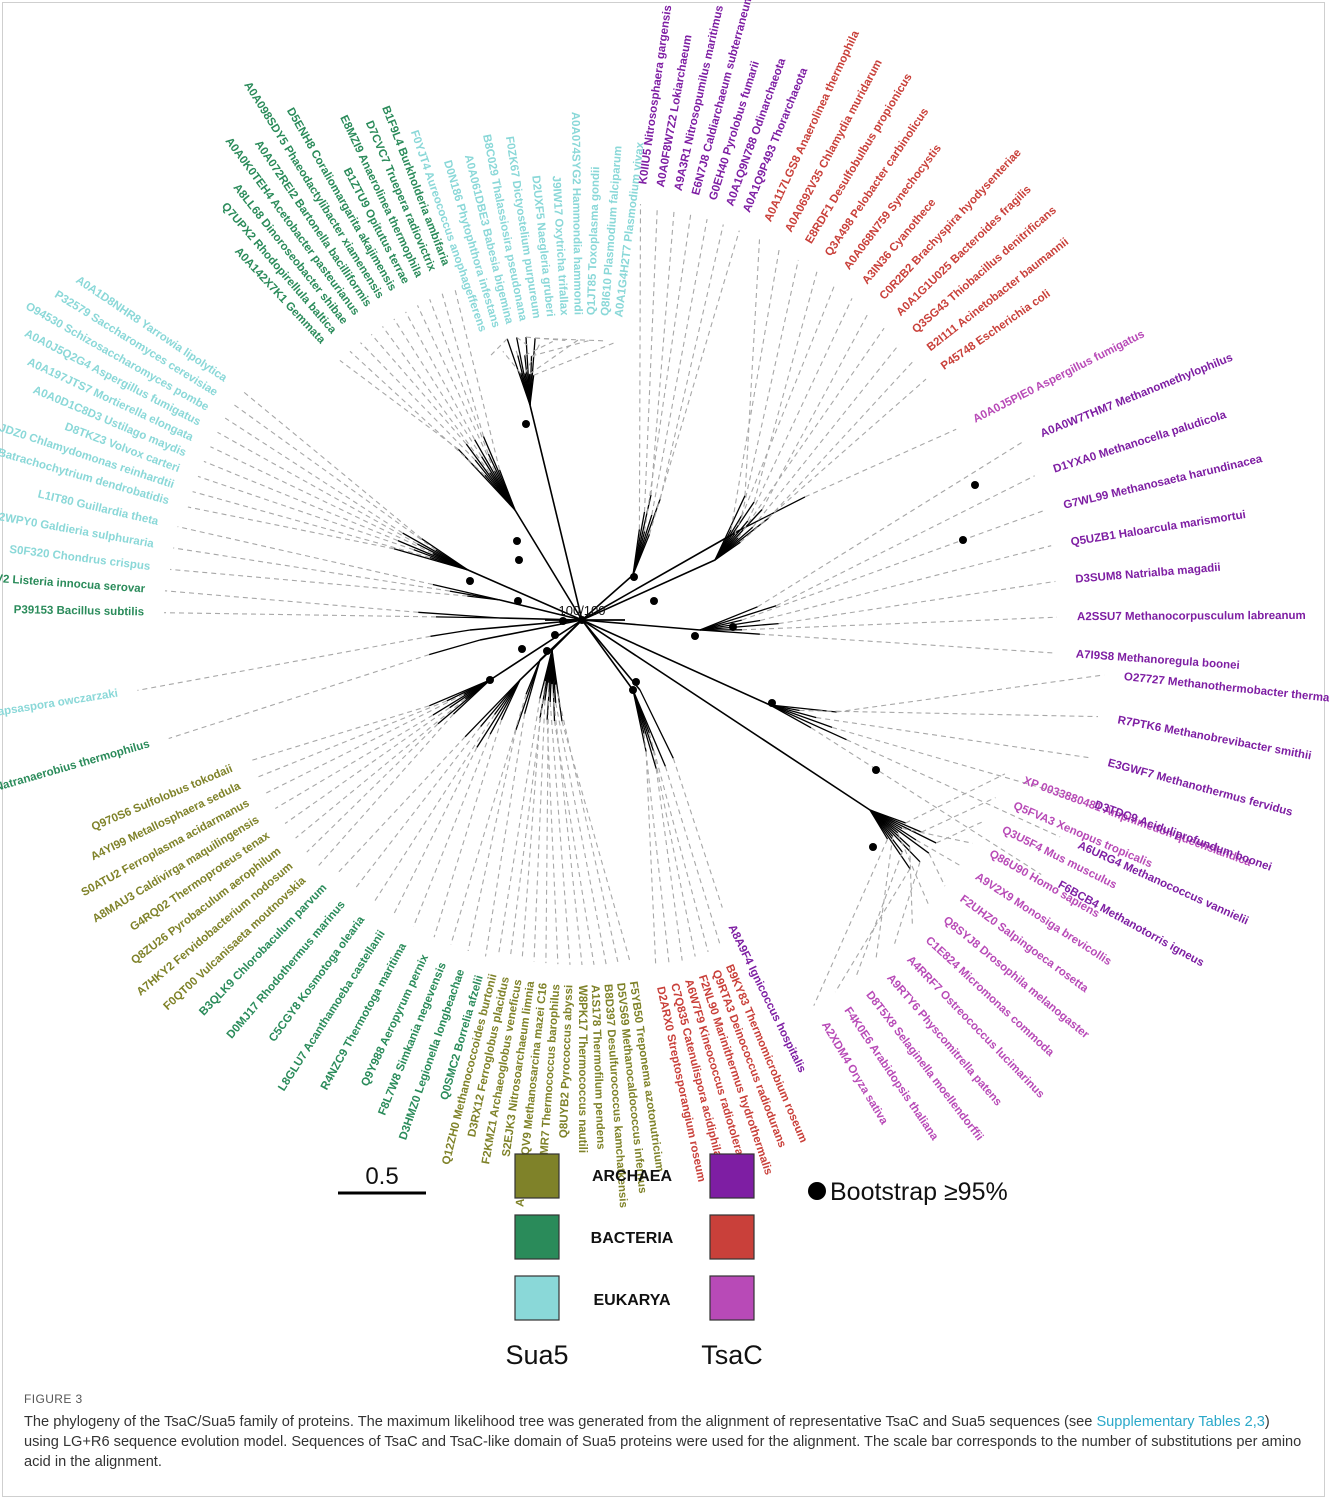 Image resolution: width=1329 pixels, height=1501 pixels. What do you see at coordinates (1058, 376) in the screenshot?
I see `leaf-label: A0A0J5PIE0 Aspergillus fumigatus` at bounding box center [1058, 376].